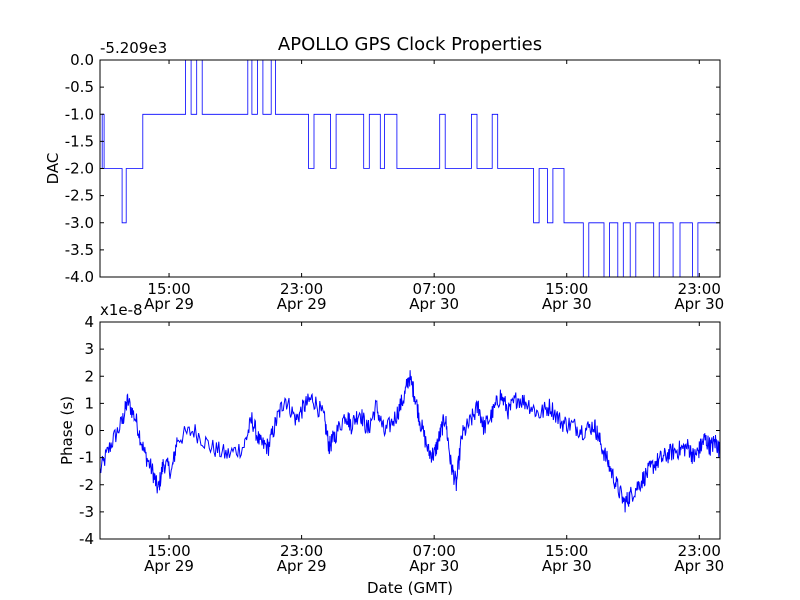 The width and height of the screenshot is (800, 600). What do you see at coordinates (89, 349) in the screenshot?
I see `phase-y-tick-label: 3` at bounding box center [89, 349].